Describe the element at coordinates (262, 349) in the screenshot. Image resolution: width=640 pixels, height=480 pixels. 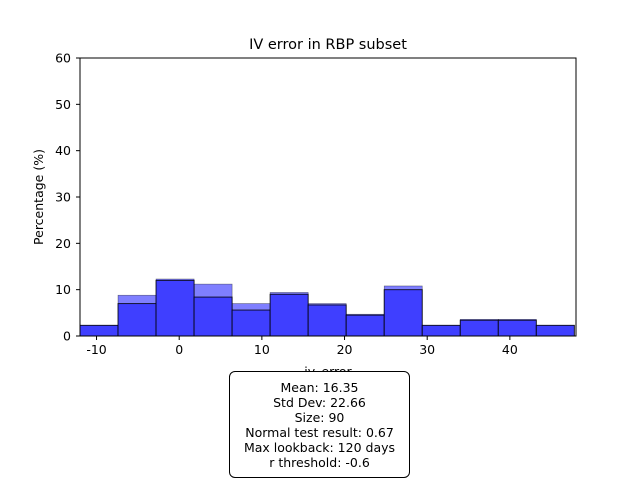
I see `x-tick-label-2: 10` at that location.